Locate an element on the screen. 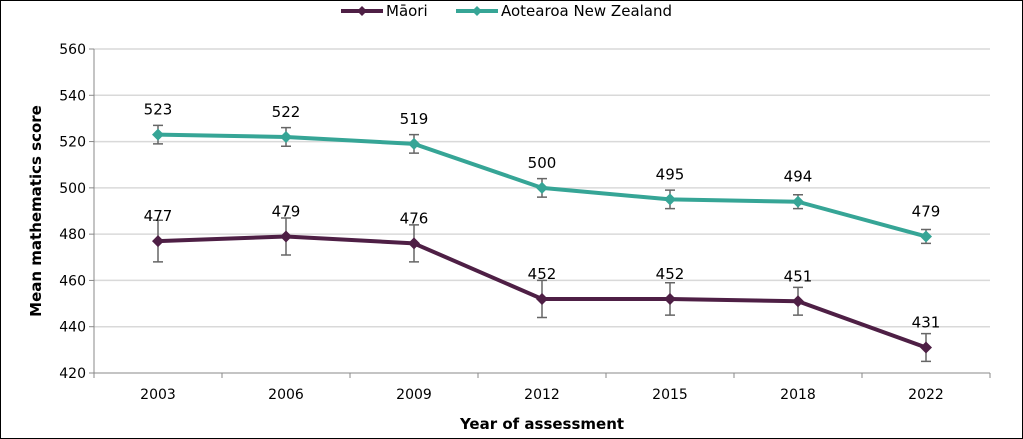 This screenshot has width=1023, height=439. data-label: 431 is located at coordinates (926, 323).